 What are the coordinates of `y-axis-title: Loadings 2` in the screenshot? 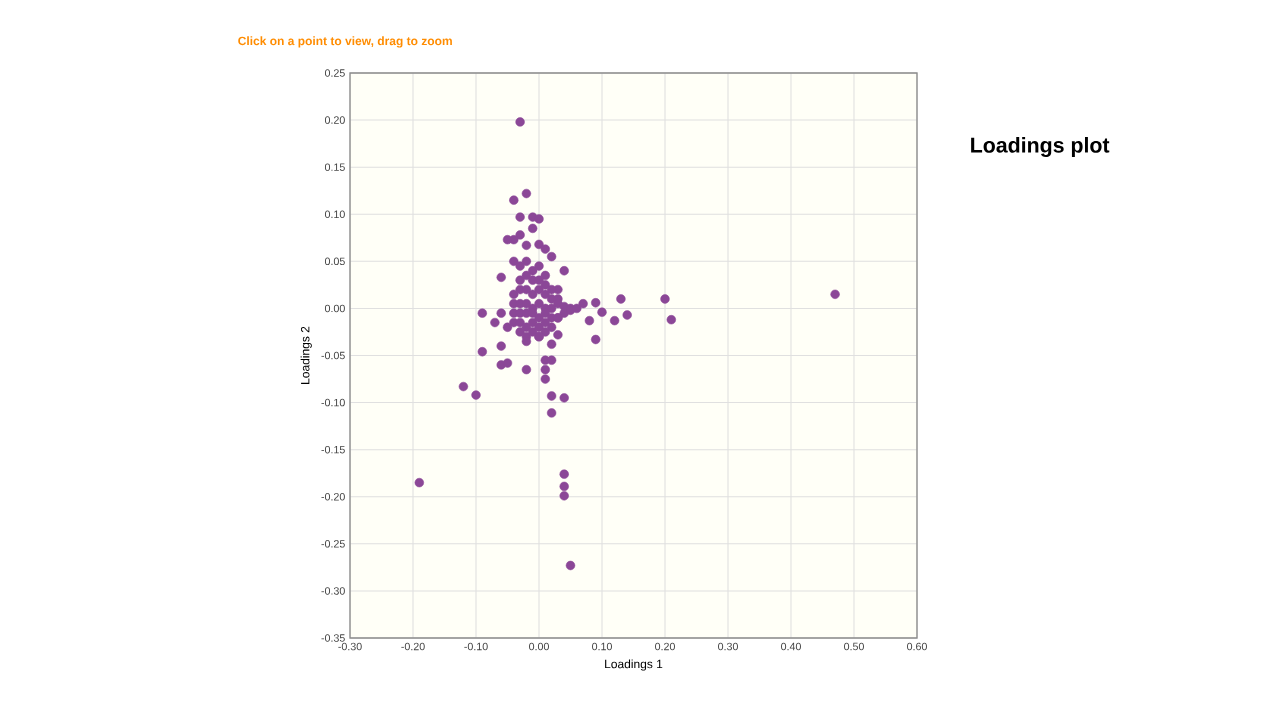 It's located at (306, 355).